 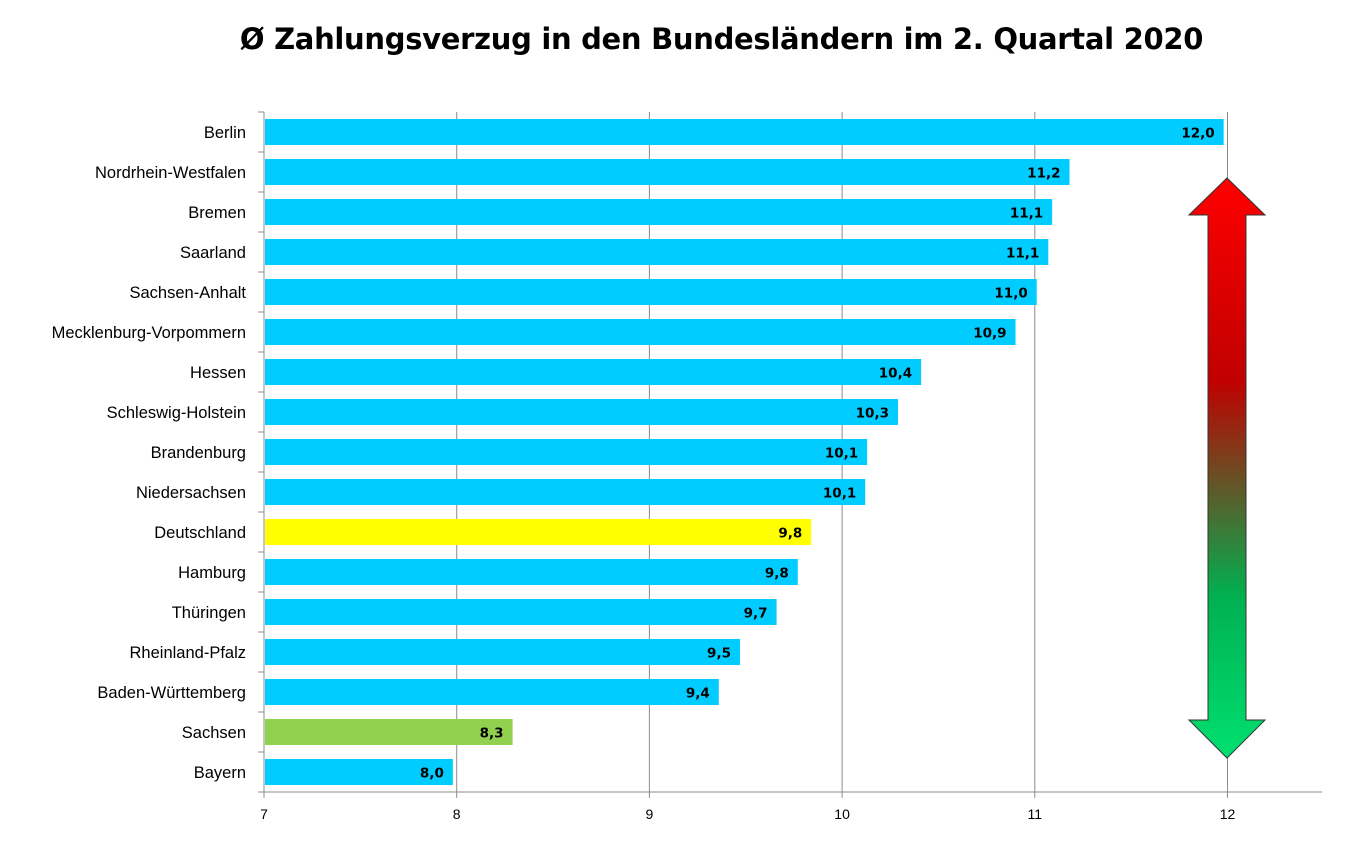 What do you see at coordinates (214, 733) in the screenshot?
I see `category-label: Sachsen` at bounding box center [214, 733].